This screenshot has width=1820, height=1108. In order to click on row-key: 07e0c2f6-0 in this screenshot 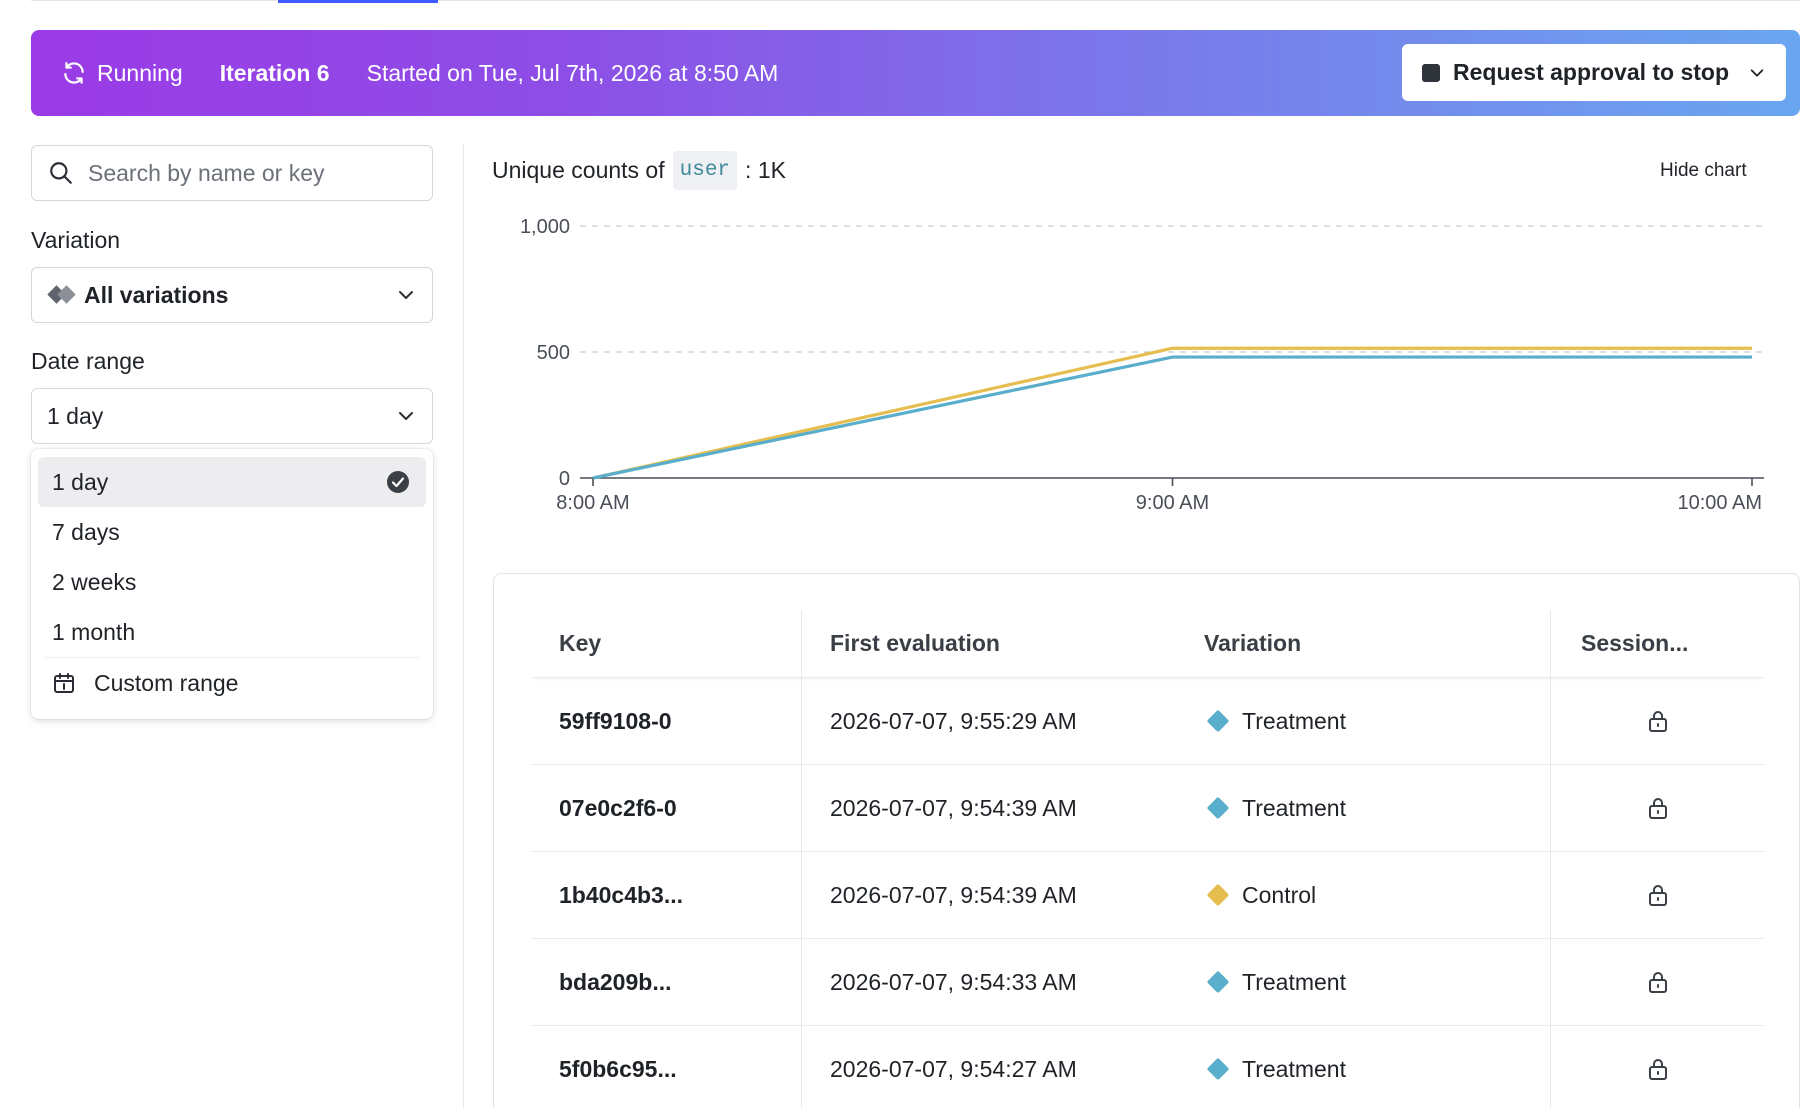, I will do `click(618, 807)`.